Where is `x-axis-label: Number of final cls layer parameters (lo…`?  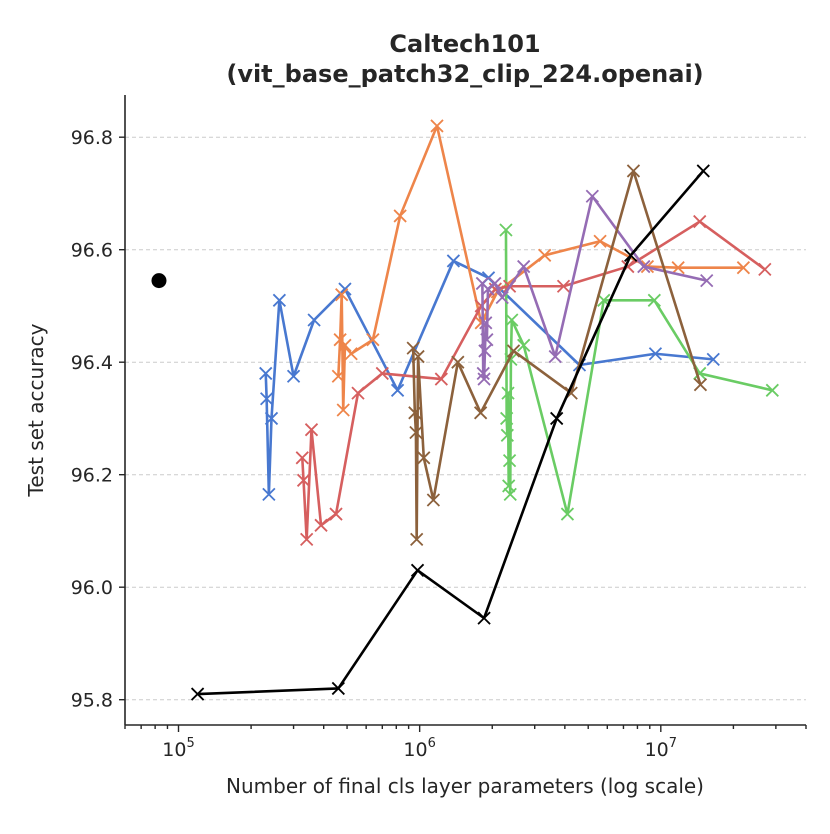
x-axis-label: Number of final cls layer parameters (lo… is located at coordinates (465, 786).